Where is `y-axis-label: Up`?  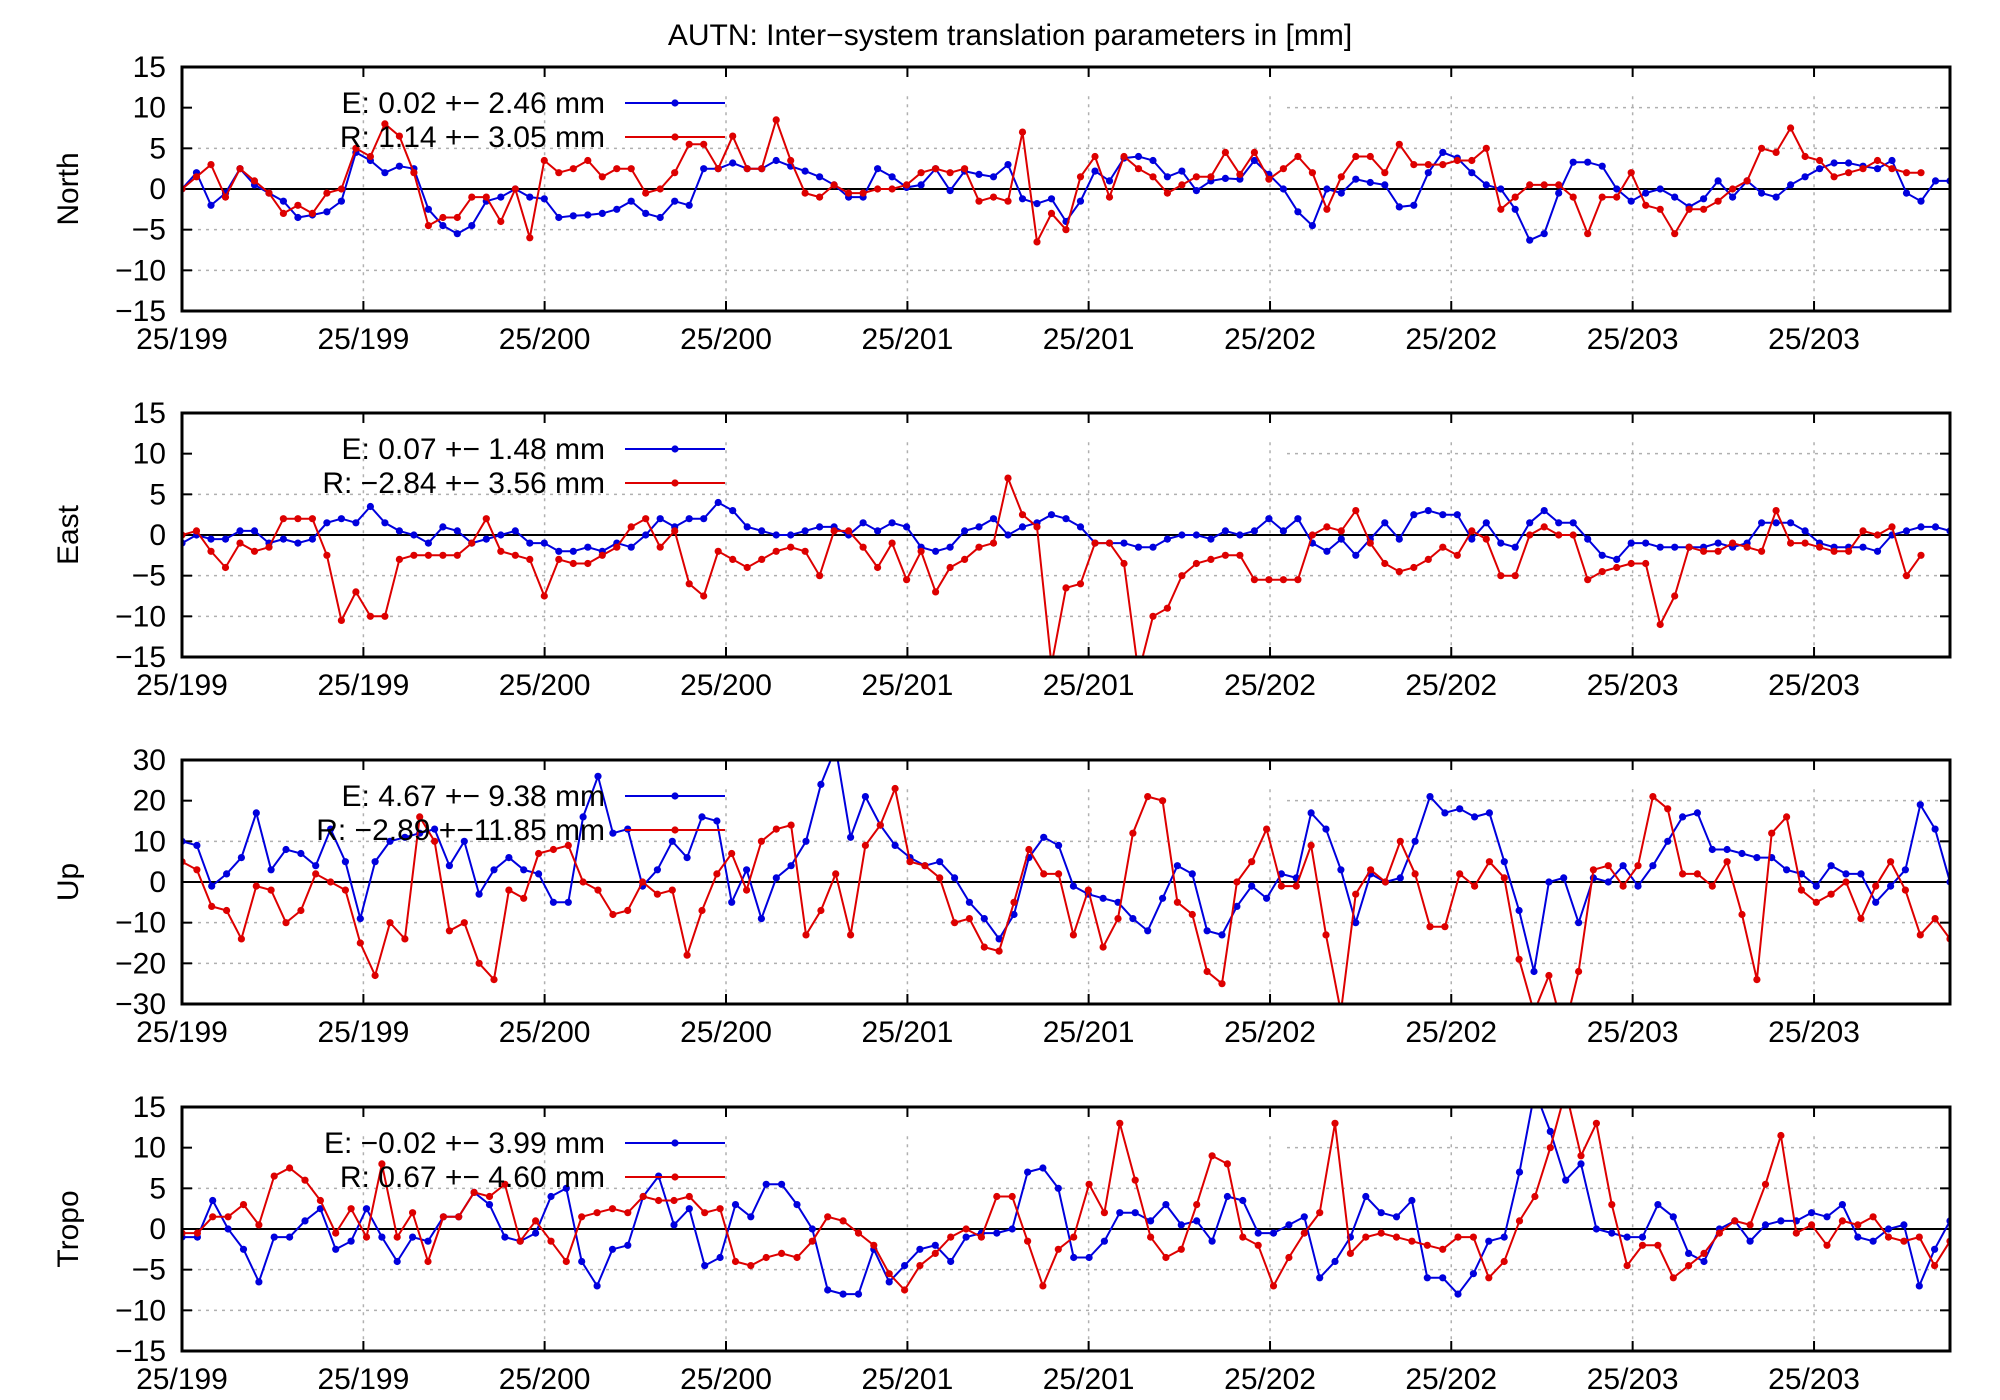
y-axis-label: Up is located at coordinates (68, 882).